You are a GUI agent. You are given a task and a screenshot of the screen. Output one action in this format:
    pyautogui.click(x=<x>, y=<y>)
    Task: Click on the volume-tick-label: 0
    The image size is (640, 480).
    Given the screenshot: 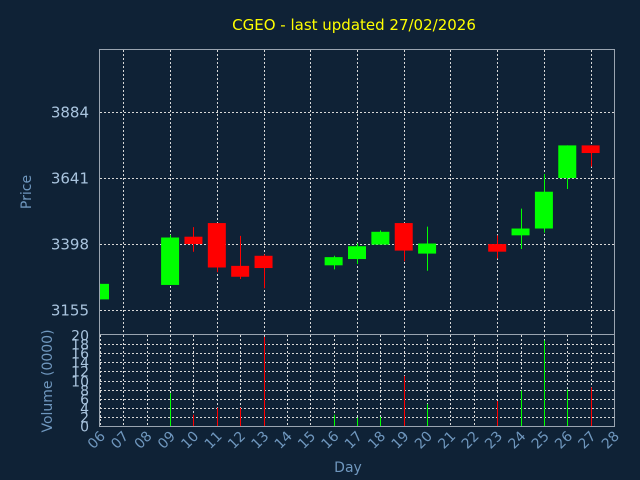 What is the action you would take?
    pyautogui.click(x=84, y=428)
    